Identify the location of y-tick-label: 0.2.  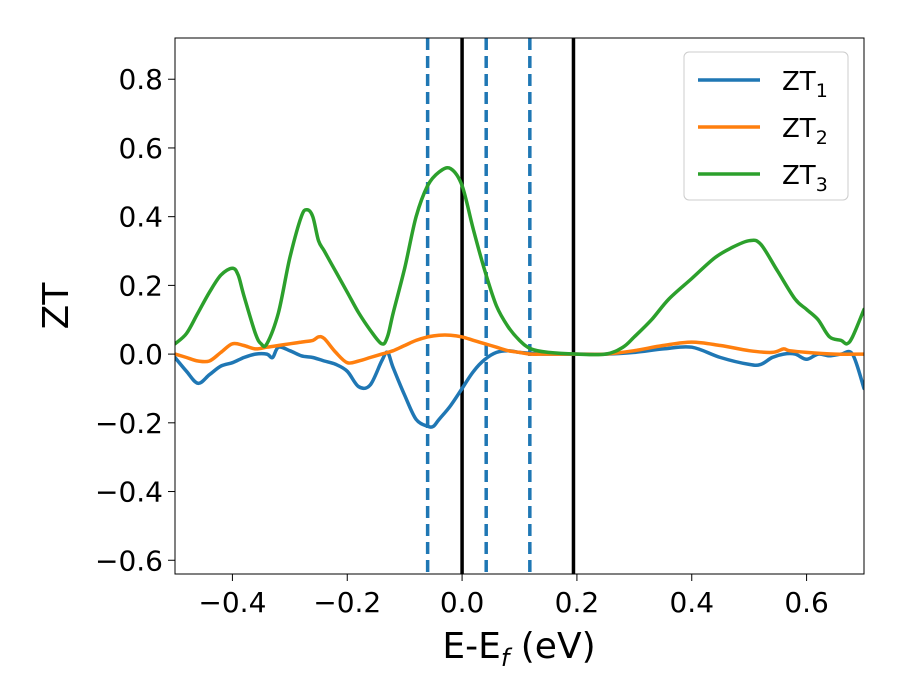
(140, 285).